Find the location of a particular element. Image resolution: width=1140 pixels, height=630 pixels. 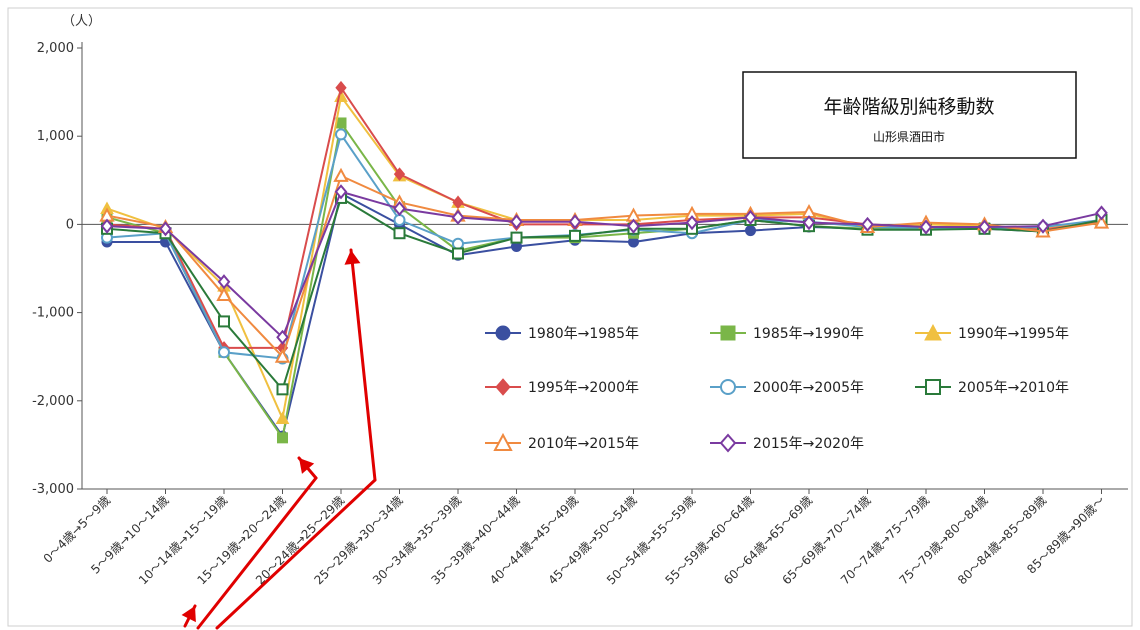

legend-item: 1990年→1995年 is located at coordinates (992, 332).